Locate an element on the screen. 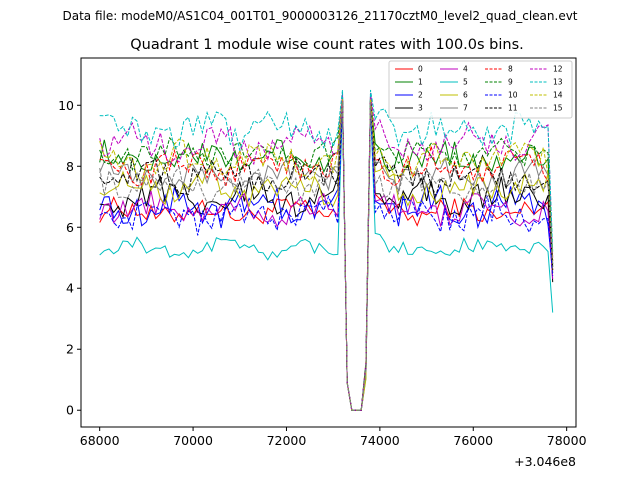 The image size is (640, 484). y-tick-label: 10 is located at coordinates (66, 105).